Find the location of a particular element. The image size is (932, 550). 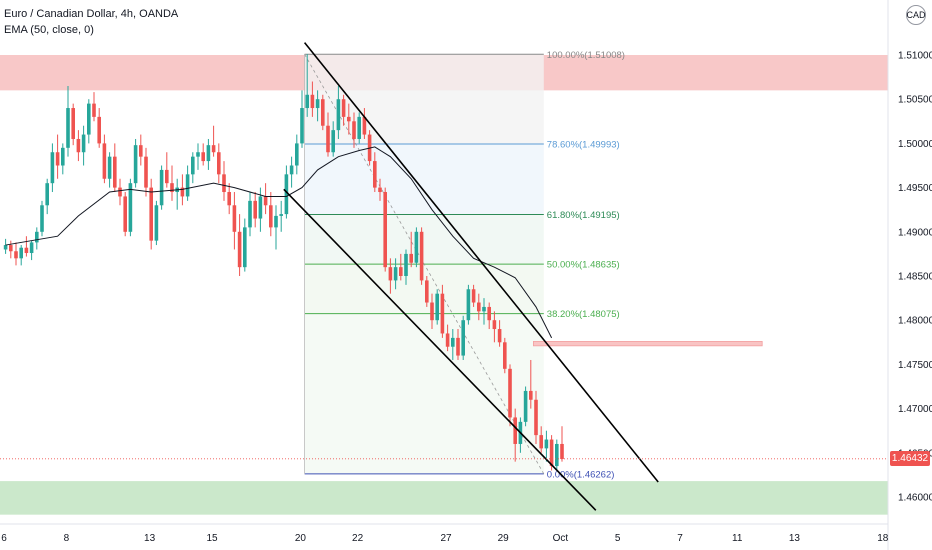

x-tick-label: 11 is located at coordinates (737, 538).